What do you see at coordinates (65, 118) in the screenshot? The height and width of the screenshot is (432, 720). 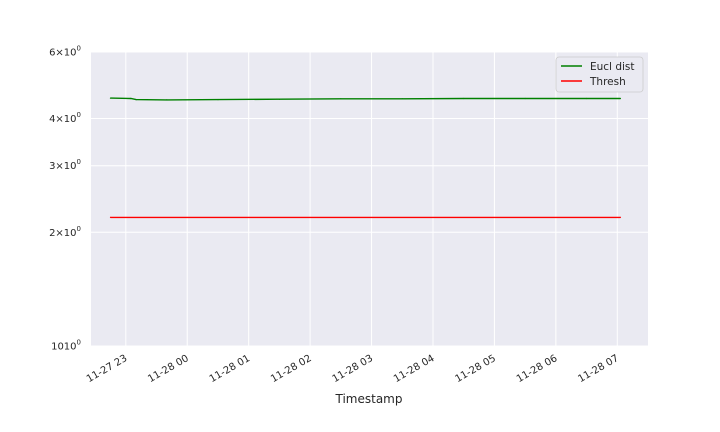 I see `y-tick-label: 4×100` at bounding box center [65, 118].